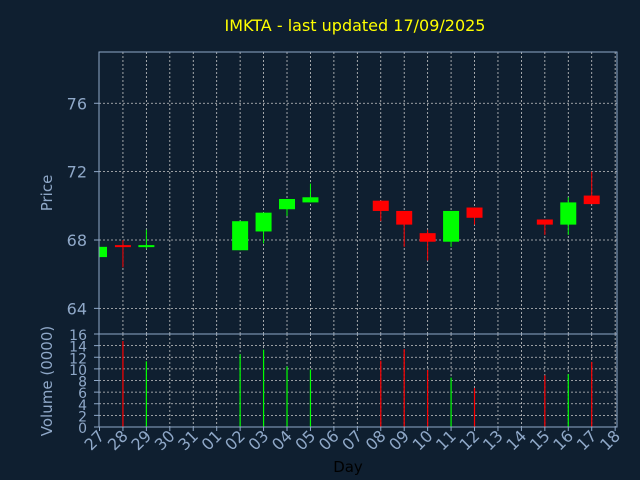 This screenshot has width=640, height=480. I want to click on price-tick-label: 64, so click(77, 308).